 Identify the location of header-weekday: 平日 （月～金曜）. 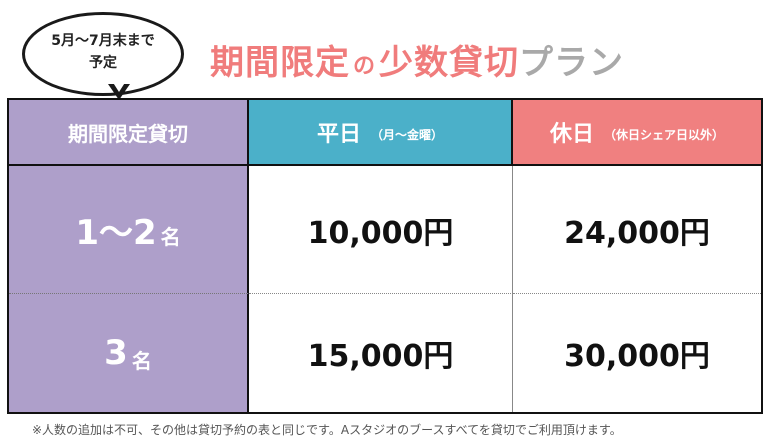
(381, 133).